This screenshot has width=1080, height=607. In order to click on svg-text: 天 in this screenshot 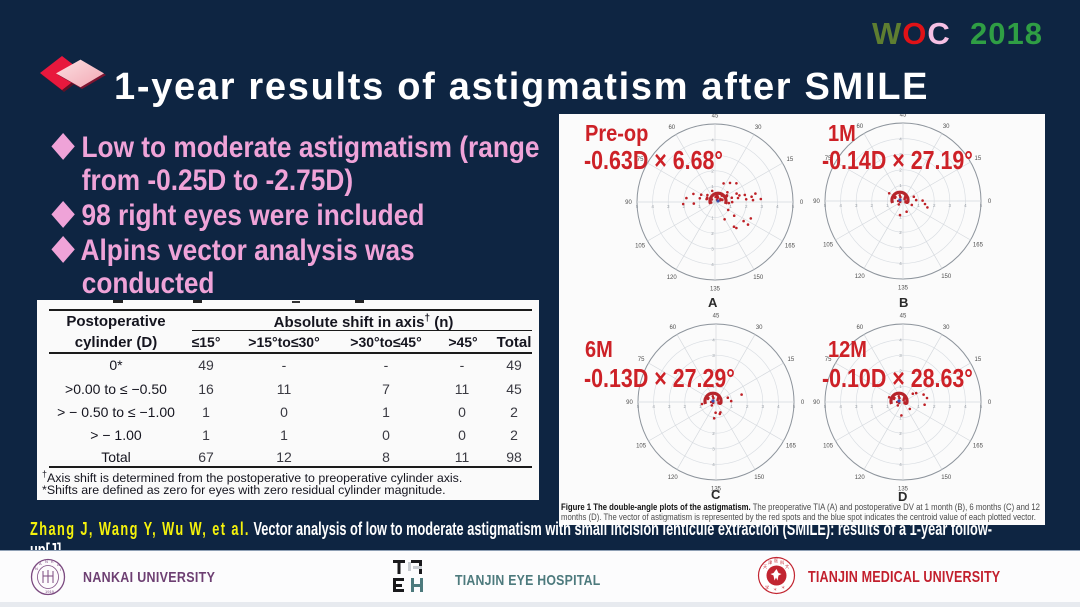, I will do `click(765, 567)`.